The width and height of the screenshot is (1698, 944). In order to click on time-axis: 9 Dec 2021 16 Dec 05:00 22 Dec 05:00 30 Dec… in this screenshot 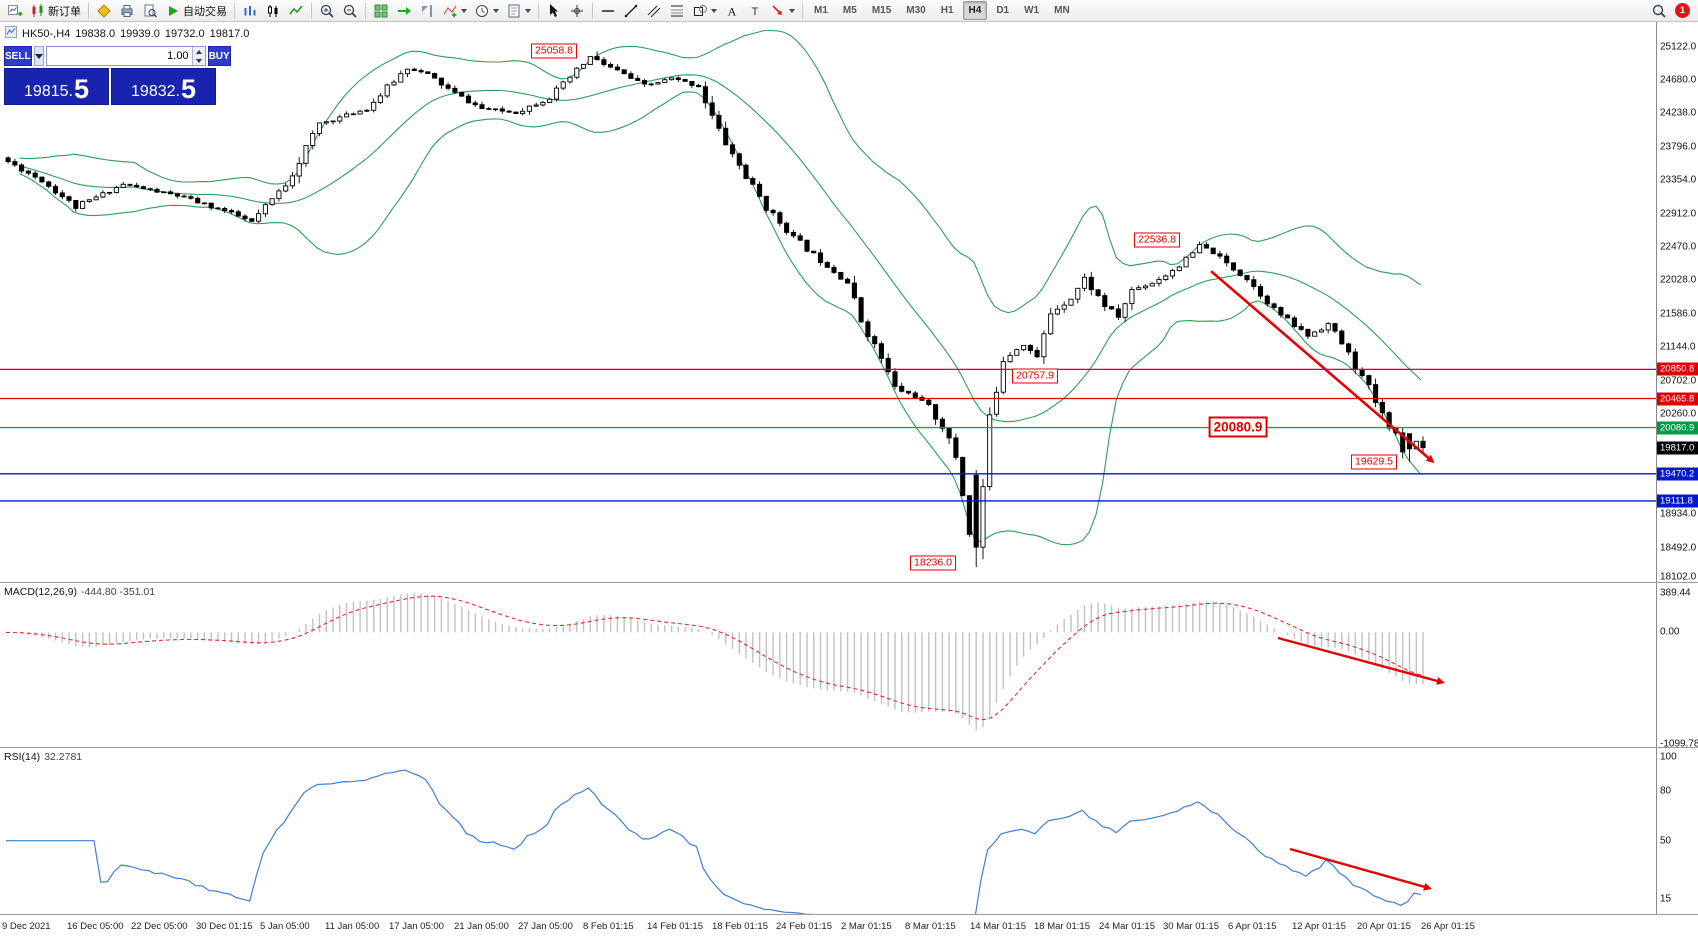, I will do `click(849, 929)`.